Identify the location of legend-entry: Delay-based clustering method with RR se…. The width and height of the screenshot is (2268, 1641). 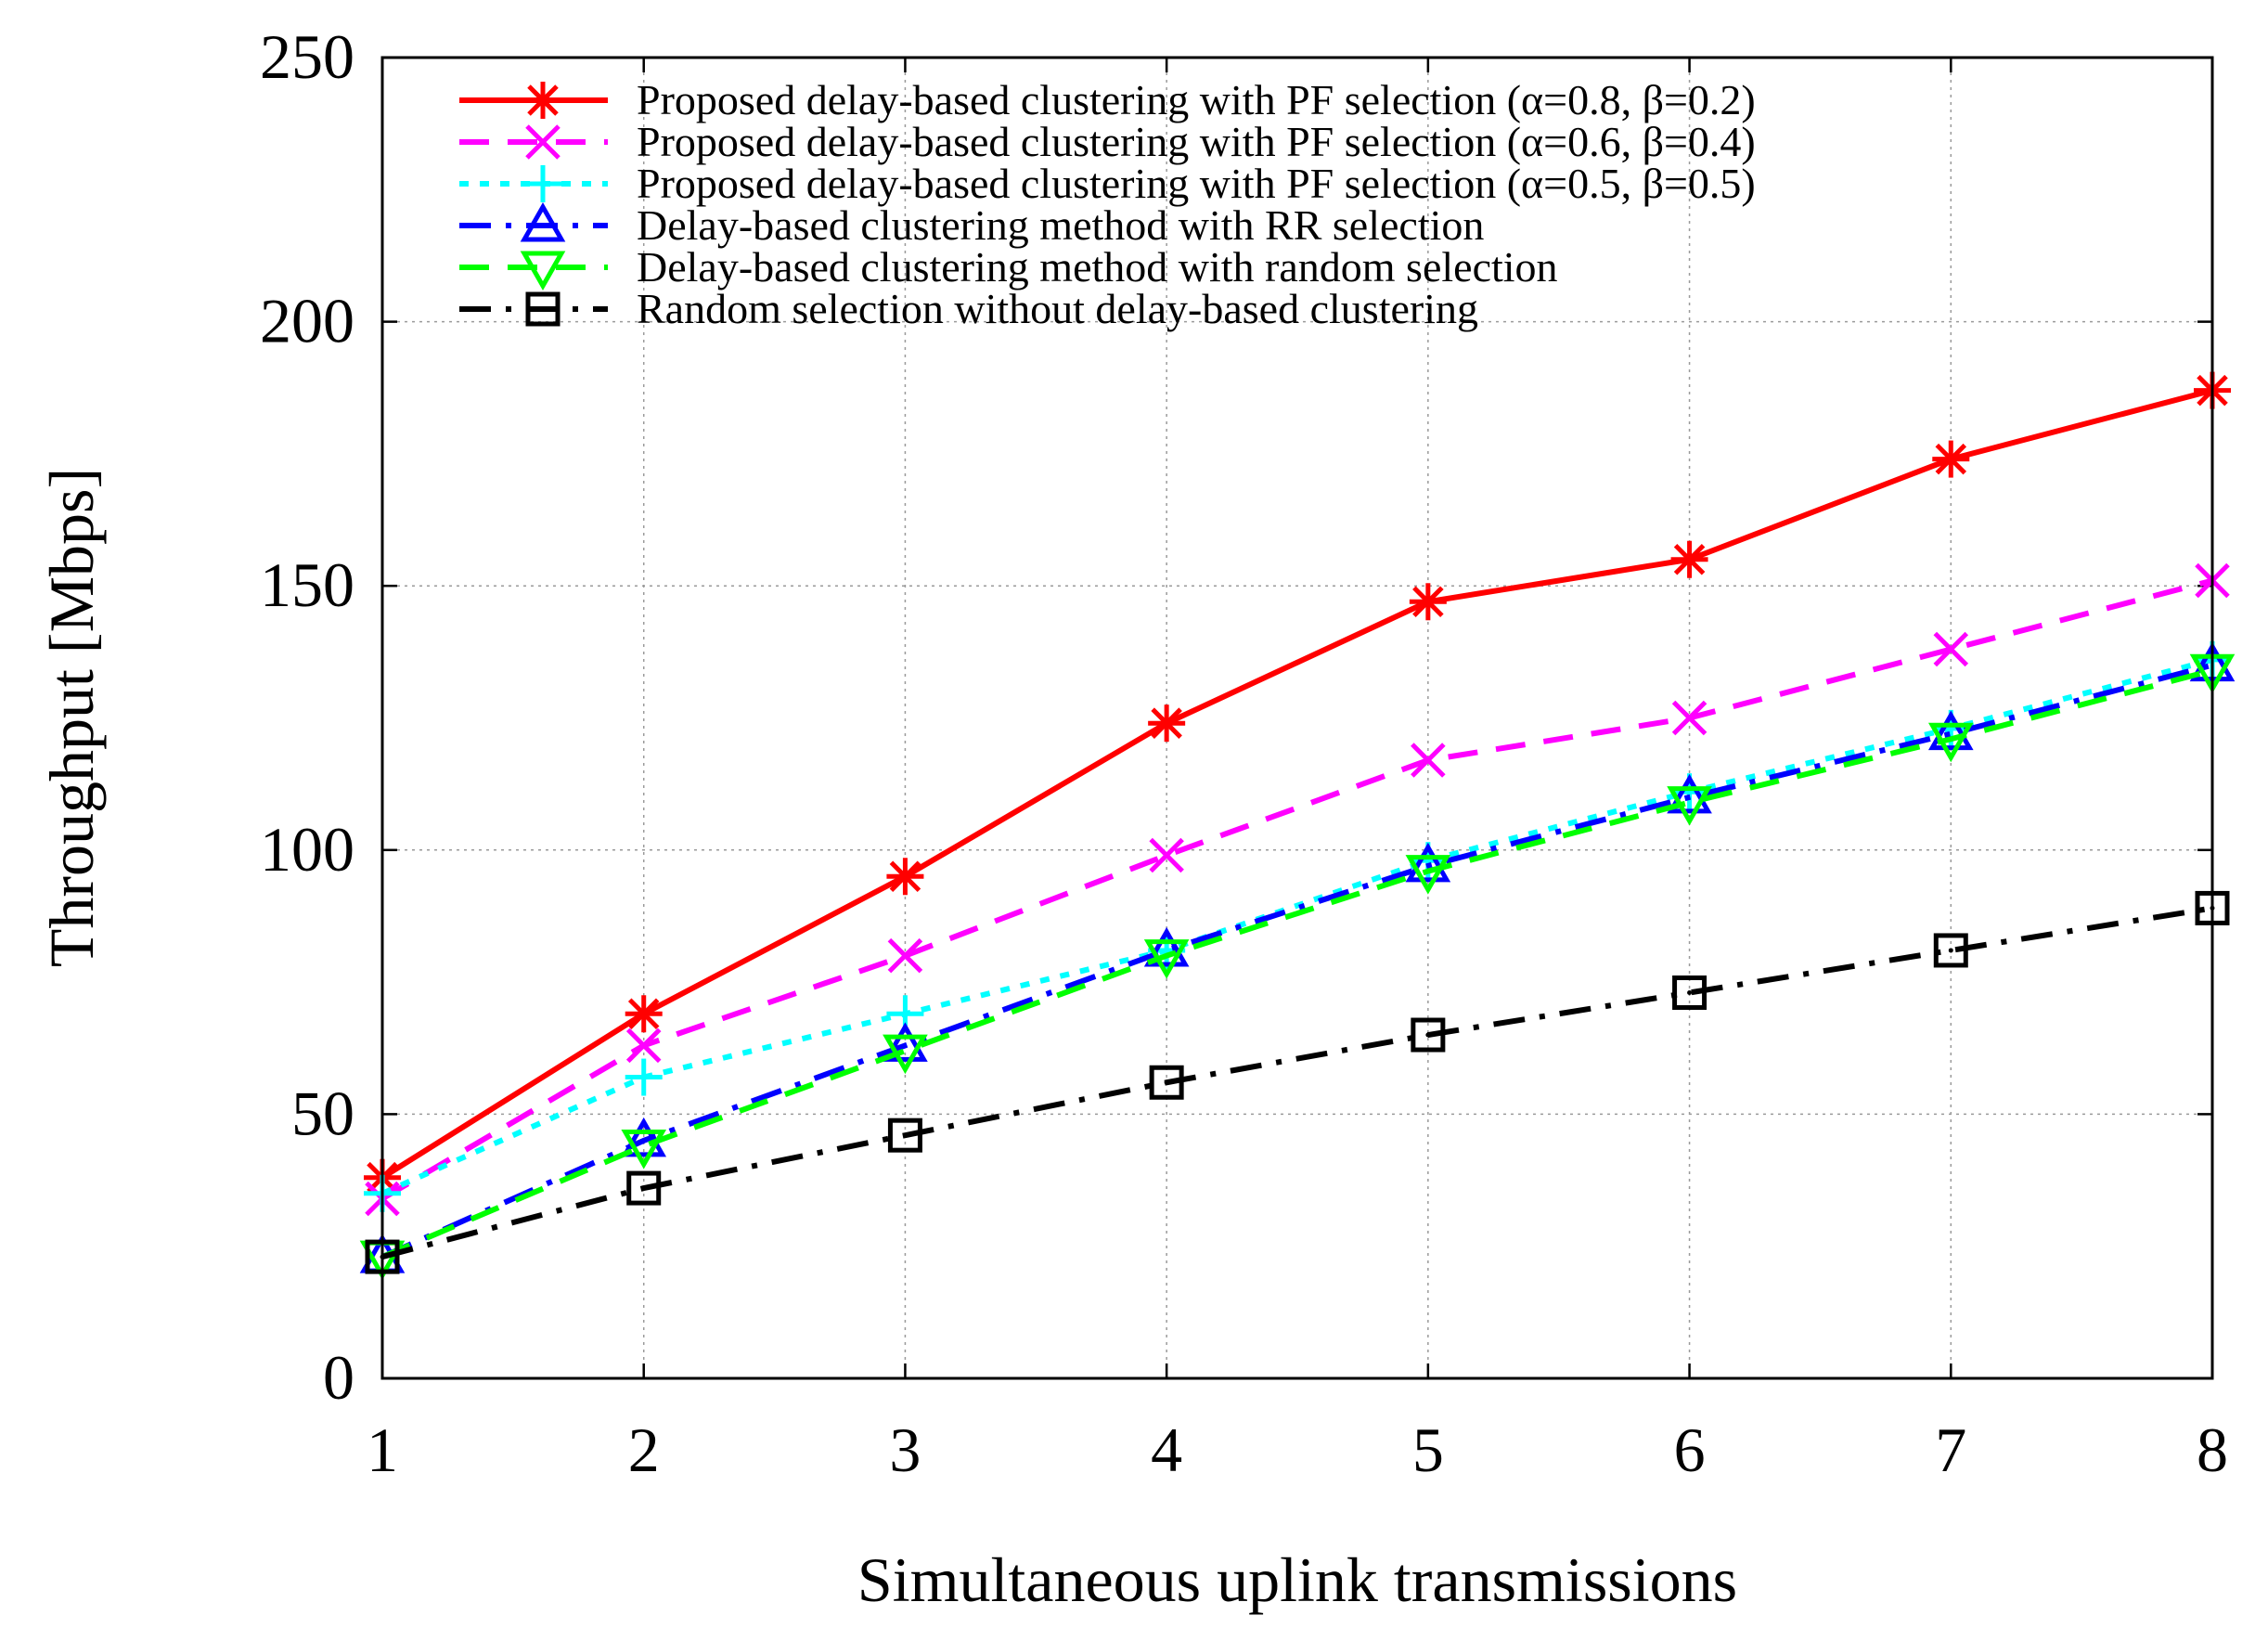
(971, 225).